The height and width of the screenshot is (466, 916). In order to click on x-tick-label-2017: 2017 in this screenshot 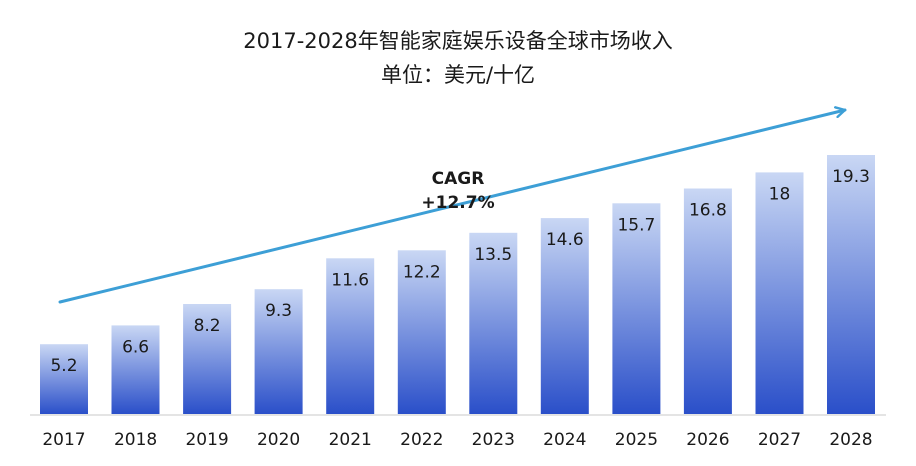, I will do `click(63, 440)`.